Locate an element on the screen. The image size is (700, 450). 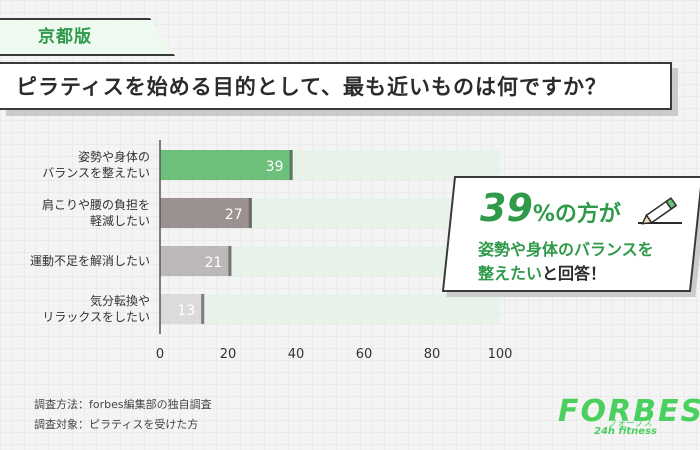
category-label: リラックスをしたい is located at coordinates (96, 317).